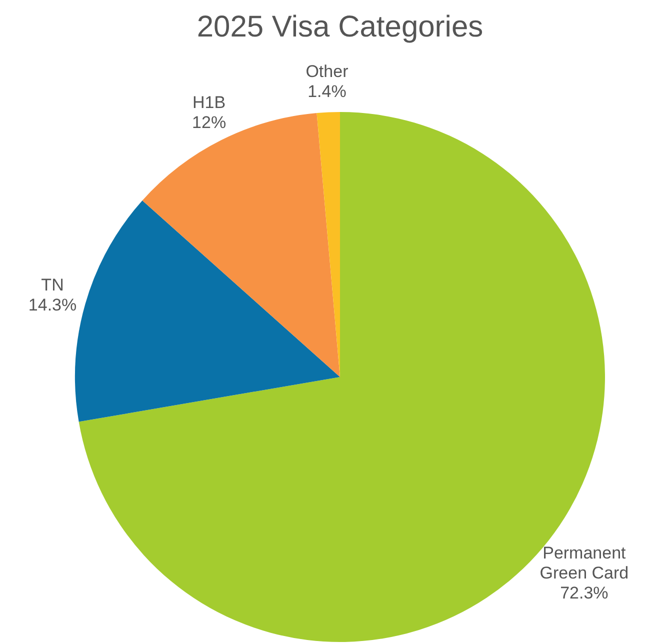 Image resolution: width=655 pixels, height=643 pixels. Describe the element at coordinates (584, 562) in the screenshot. I see `slice-label: Permanent Green Card` at that location.